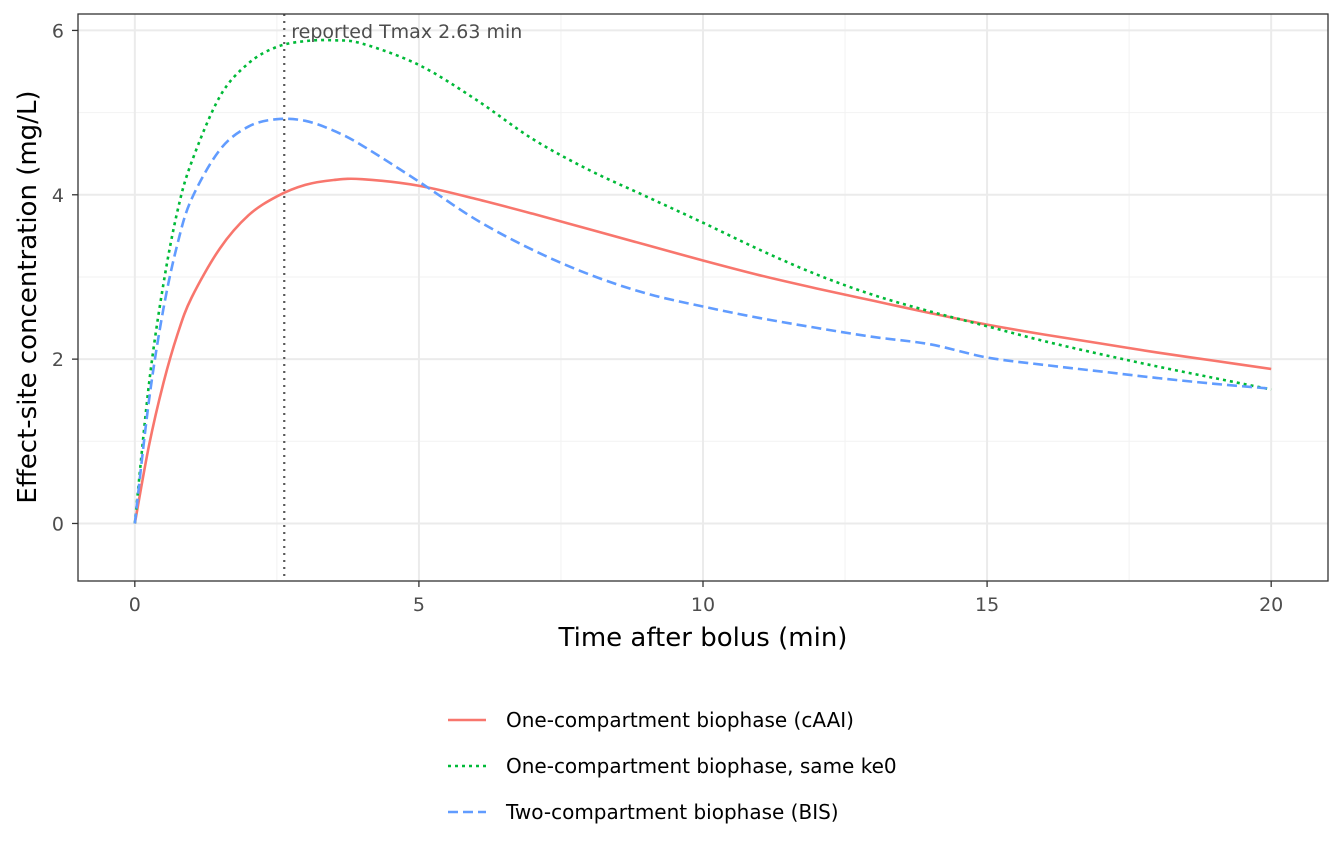  Describe the element at coordinates (987, 605) in the screenshot. I see `x-tick-label: 15` at that location.